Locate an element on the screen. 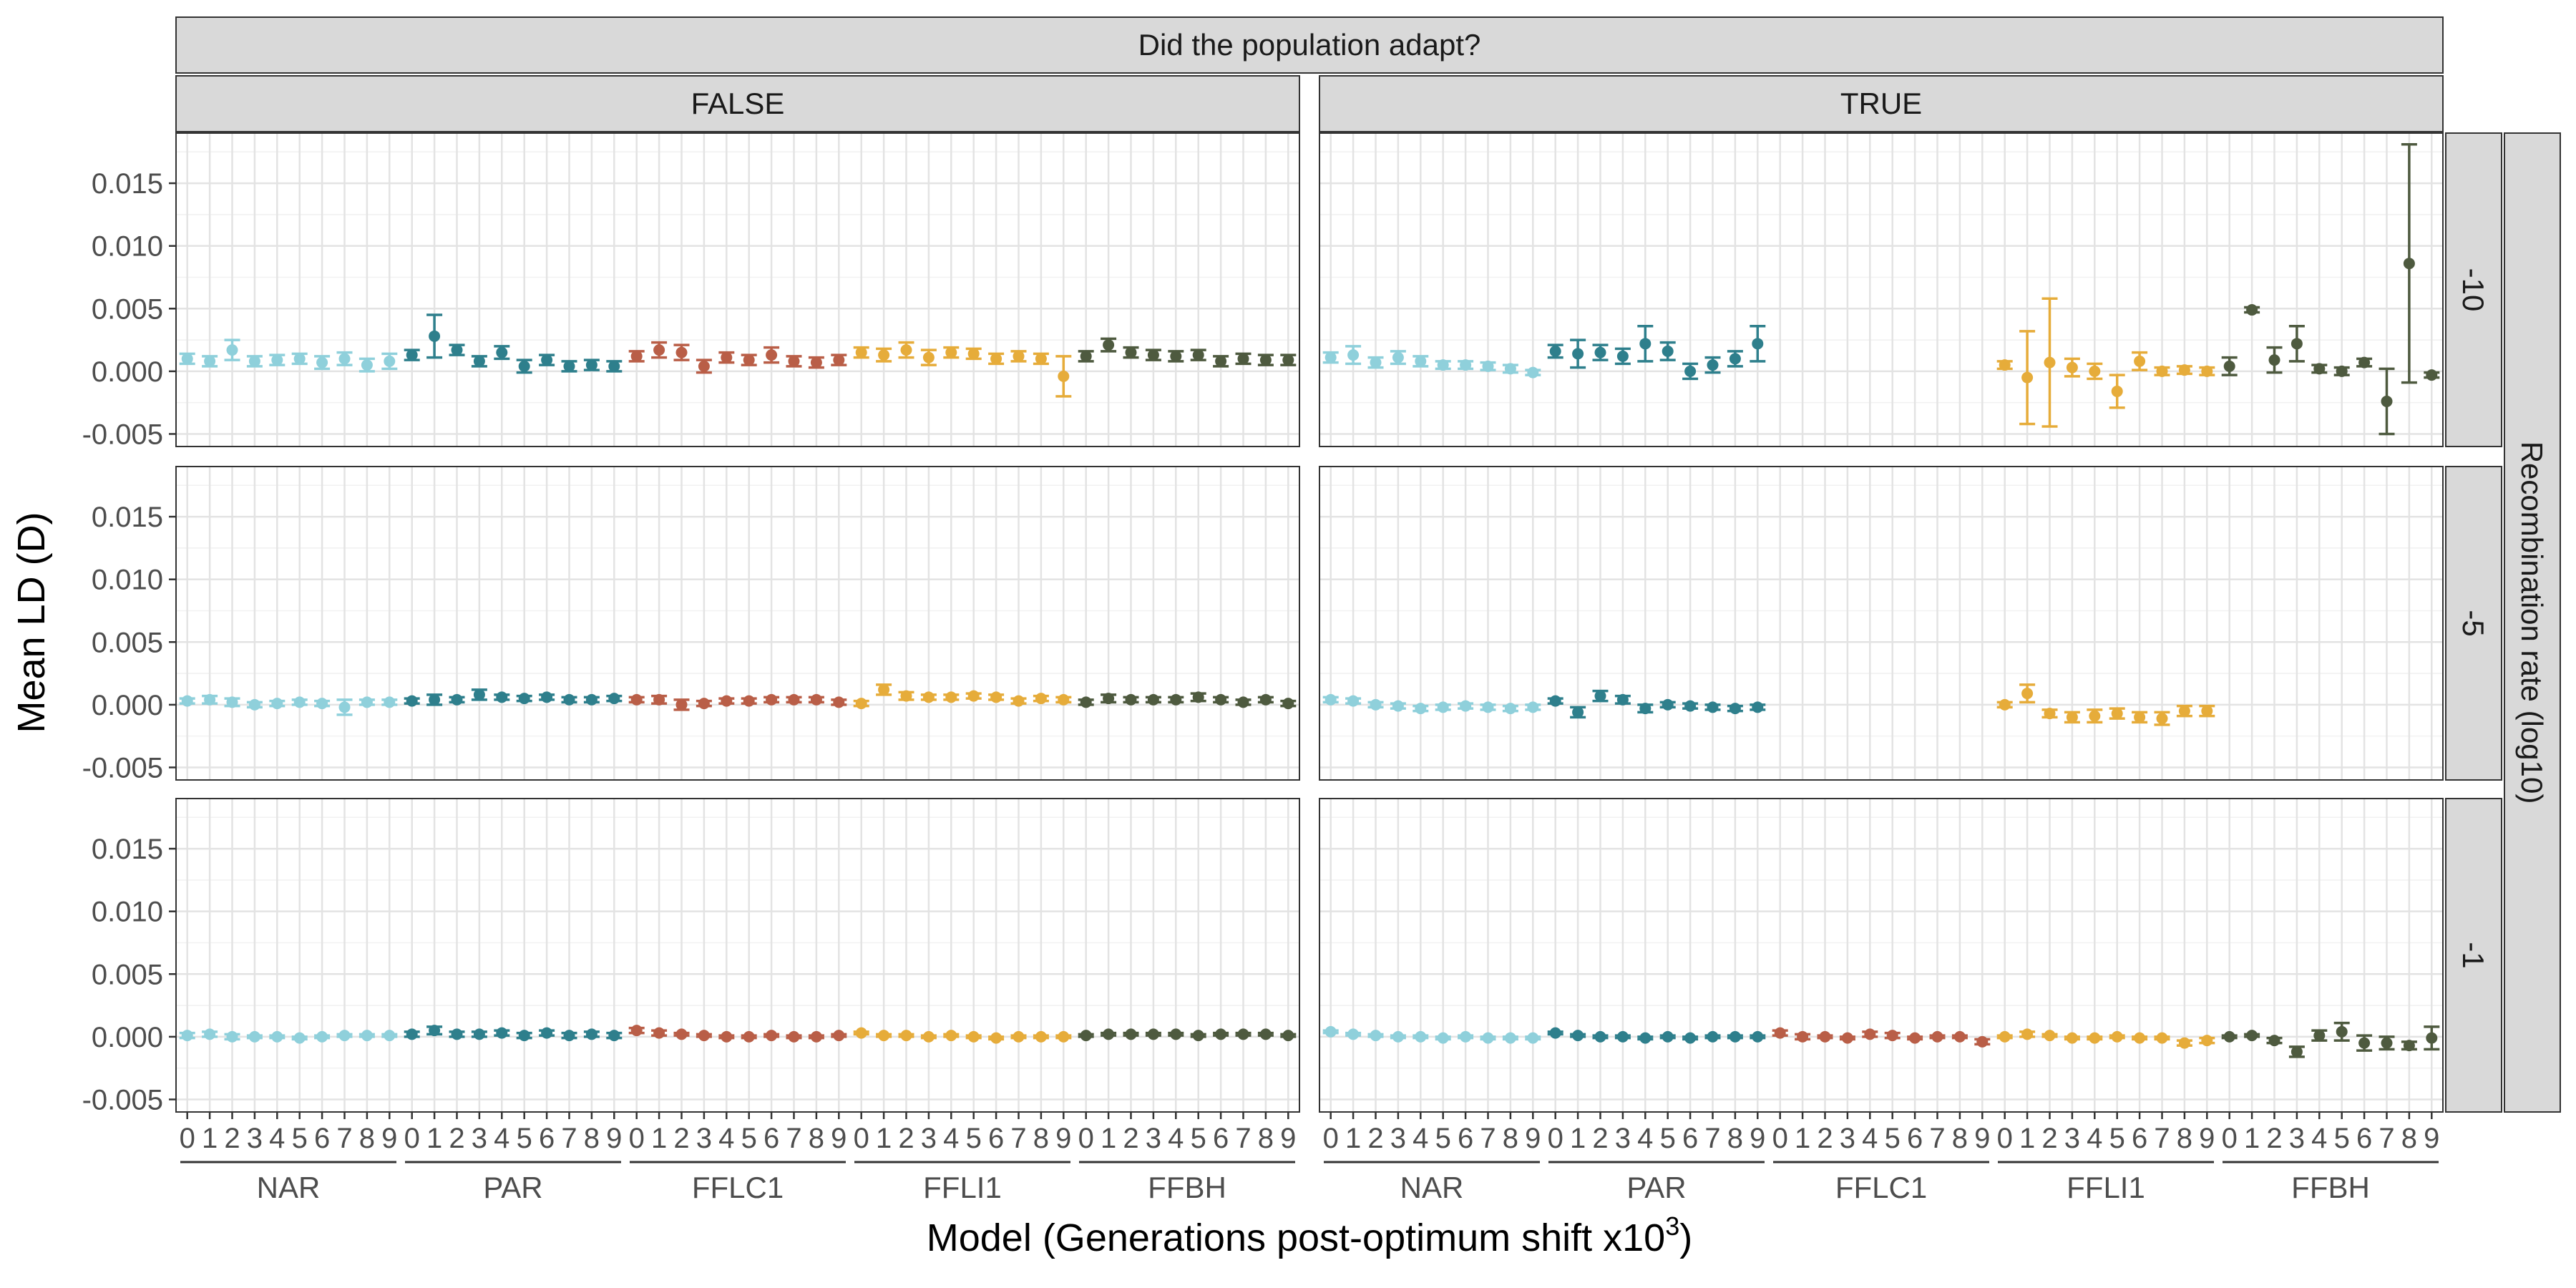  point-par-gen8 is located at coordinates (591, 1034).